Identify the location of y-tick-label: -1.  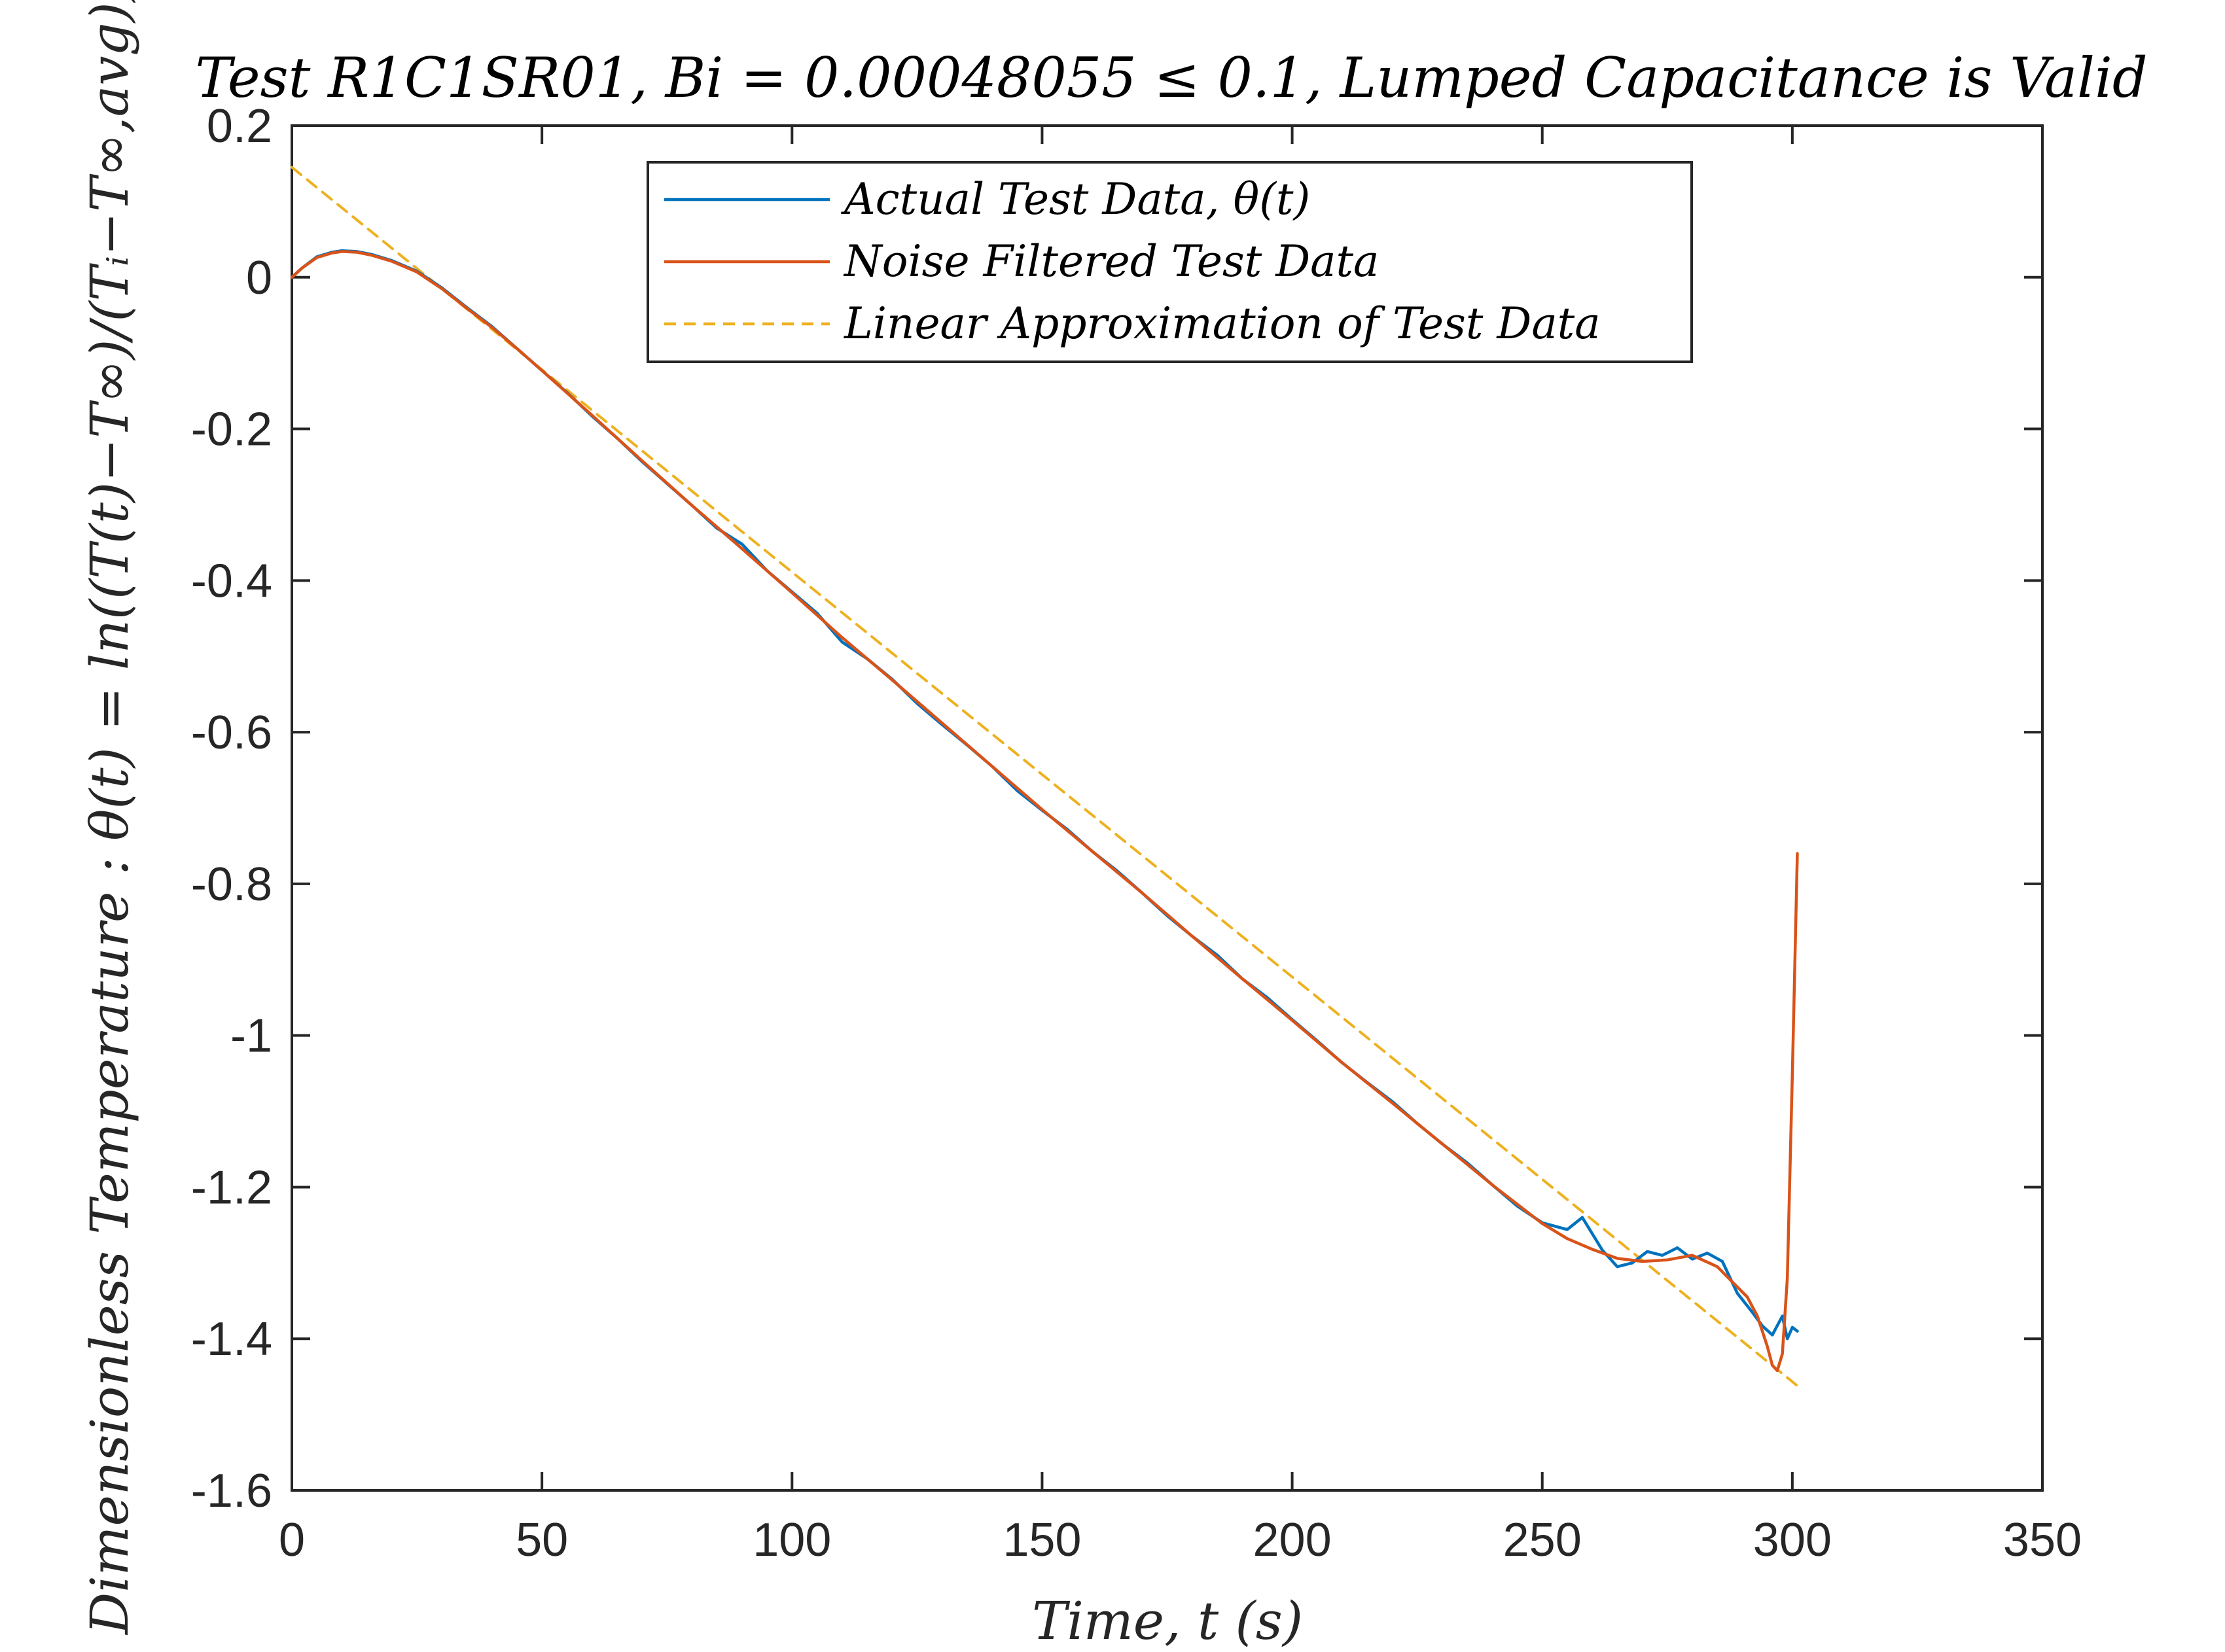
(251, 1037).